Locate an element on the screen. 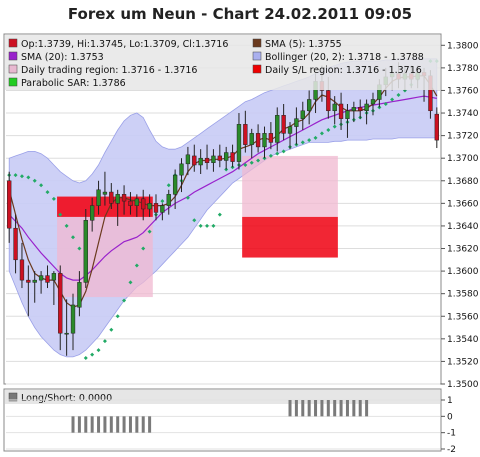  legend-box is located at coordinates (222, 62).